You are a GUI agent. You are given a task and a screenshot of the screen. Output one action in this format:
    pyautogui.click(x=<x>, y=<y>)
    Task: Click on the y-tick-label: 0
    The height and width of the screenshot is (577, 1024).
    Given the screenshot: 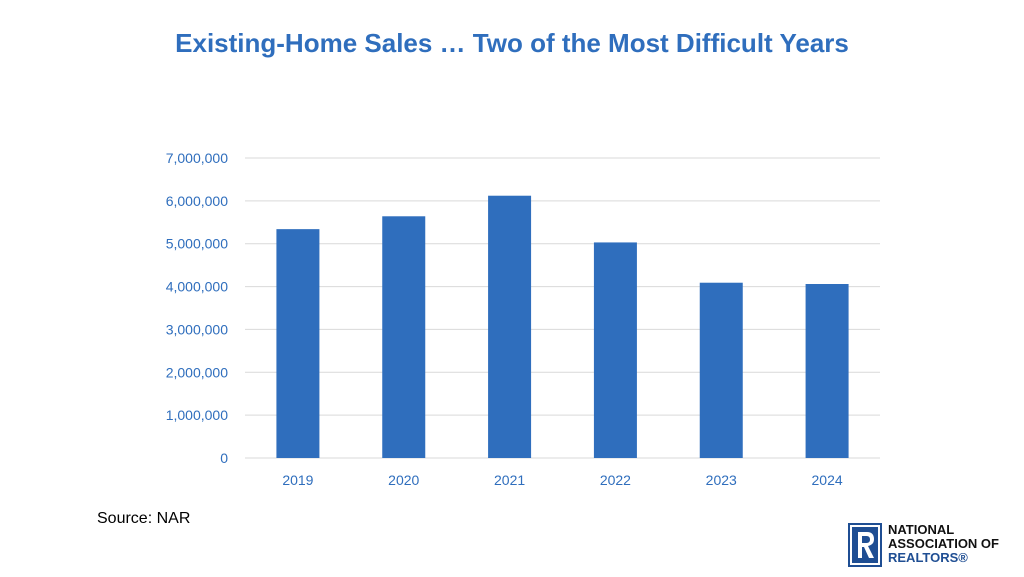 What is the action you would take?
    pyautogui.click(x=224, y=458)
    